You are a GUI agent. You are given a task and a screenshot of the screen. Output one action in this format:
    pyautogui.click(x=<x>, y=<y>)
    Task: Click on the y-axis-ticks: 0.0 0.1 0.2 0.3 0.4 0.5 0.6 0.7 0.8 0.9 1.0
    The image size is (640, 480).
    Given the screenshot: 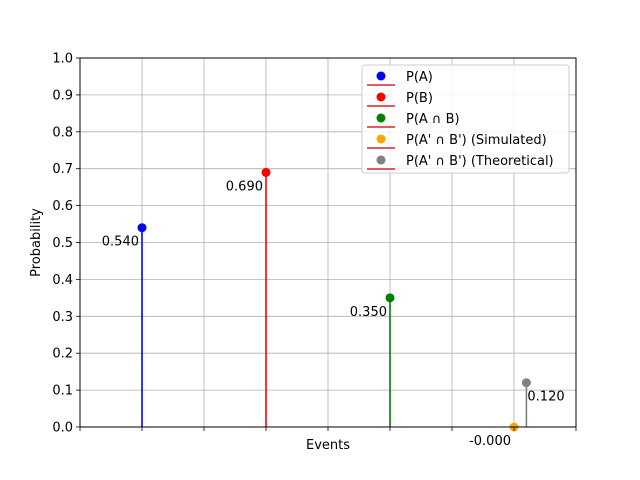 What is the action you would take?
    pyautogui.click(x=66, y=244)
    